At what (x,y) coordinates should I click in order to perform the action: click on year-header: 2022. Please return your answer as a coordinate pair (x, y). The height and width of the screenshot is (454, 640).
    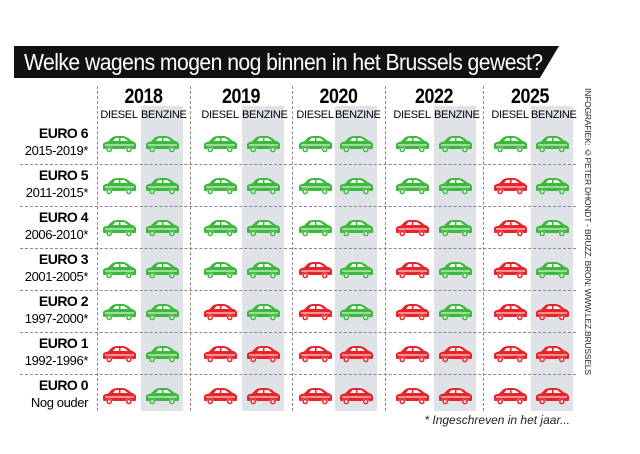
    Looking at the image, I should click on (434, 96).